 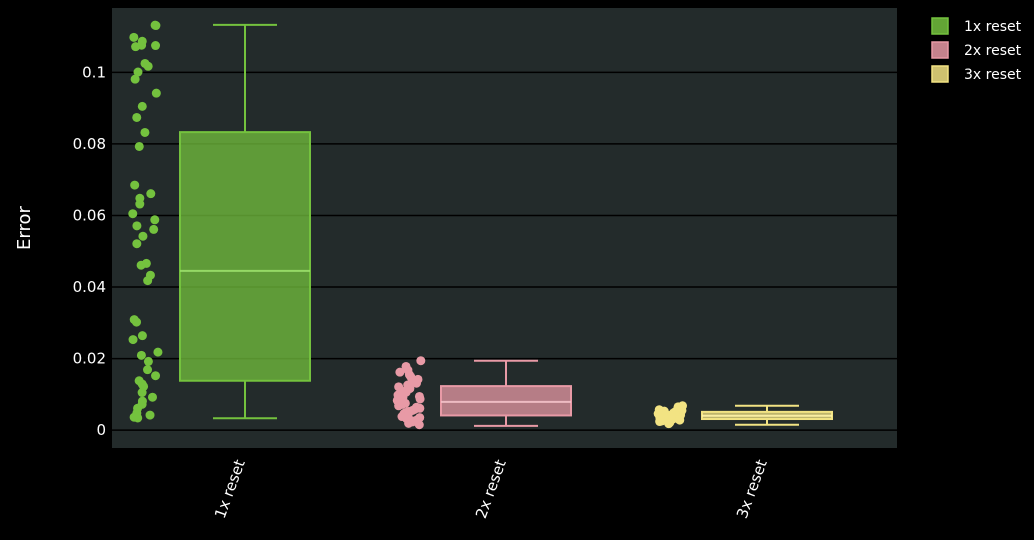 What do you see at coordinates (89, 359) in the screenshot?
I see `y-tick-label: 0.02` at bounding box center [89, 359].